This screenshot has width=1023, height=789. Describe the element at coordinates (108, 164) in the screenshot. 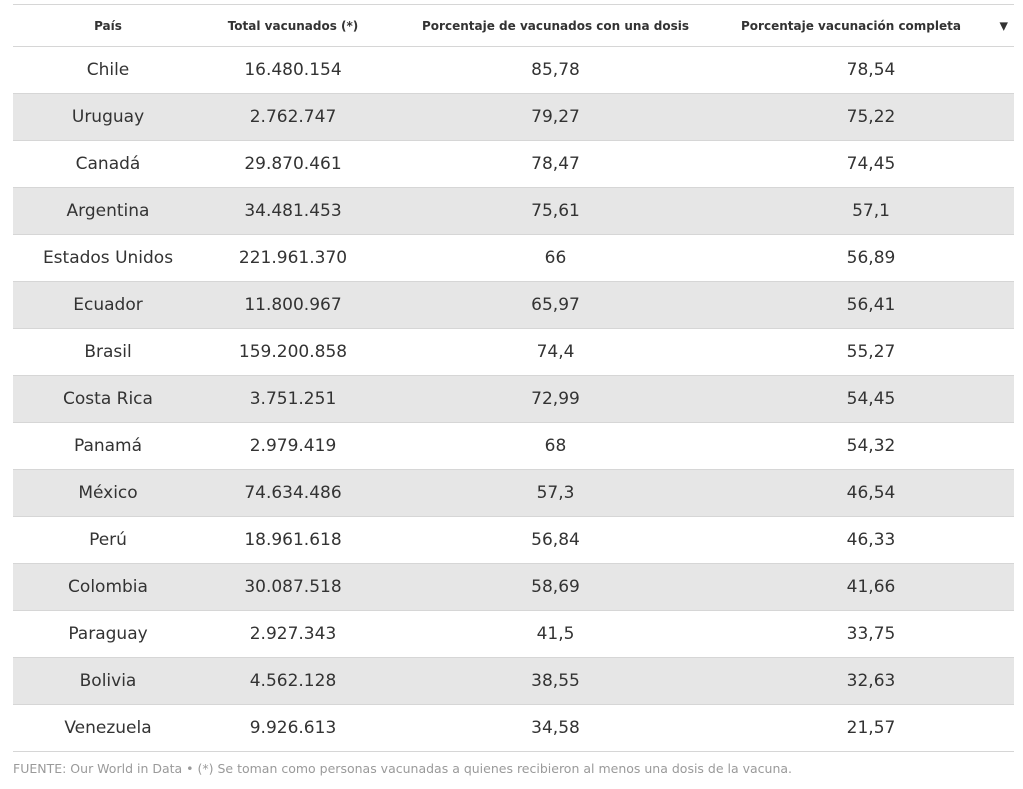

I see `country-cell: Canadá` at that location.